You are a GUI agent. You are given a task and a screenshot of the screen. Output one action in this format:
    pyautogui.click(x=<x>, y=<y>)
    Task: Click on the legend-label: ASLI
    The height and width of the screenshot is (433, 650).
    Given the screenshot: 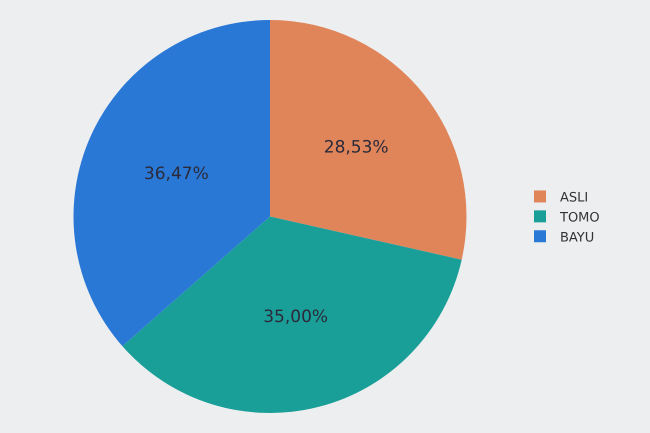 What is the action you would take?
    pyautogui.click(x=574, y=198)
    